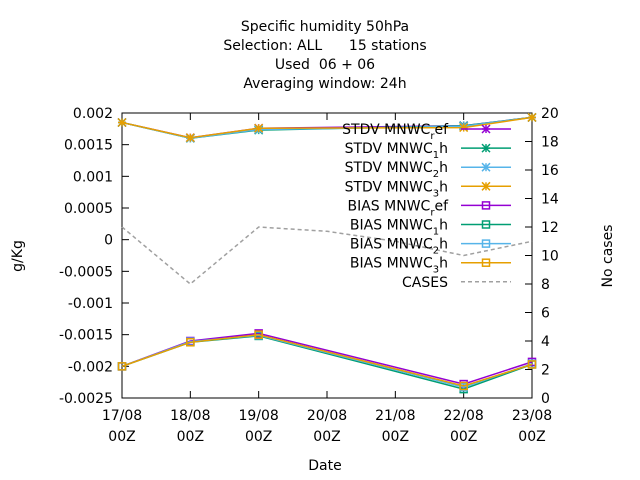 This screenshot has height=480, width=640. Describe the element at coordinates (396, 151) in the screenshot. I see `legend-label: STDV MNWC1h` at that location.